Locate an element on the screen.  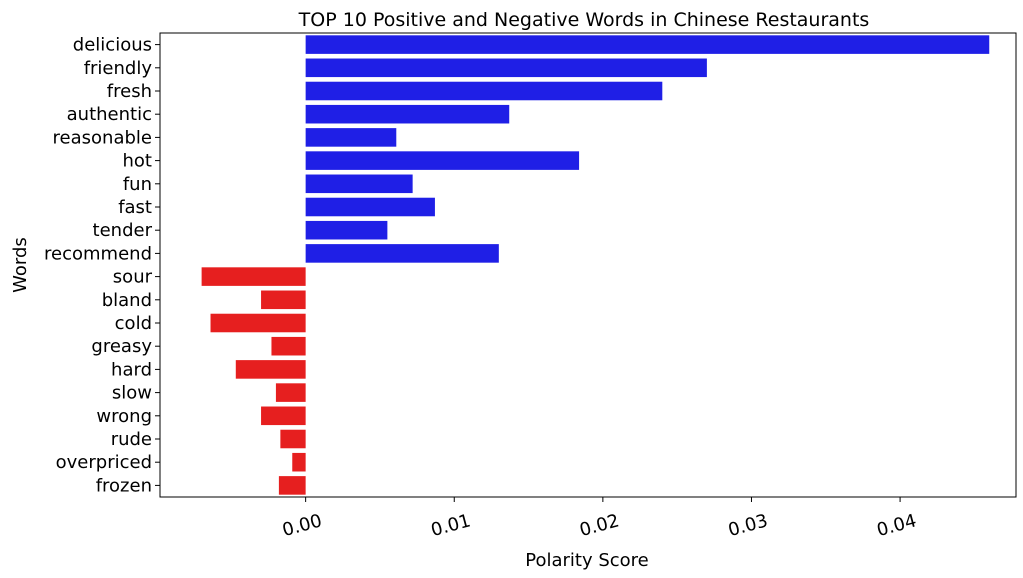
bar-friendly is located at coordinates (506, 68).